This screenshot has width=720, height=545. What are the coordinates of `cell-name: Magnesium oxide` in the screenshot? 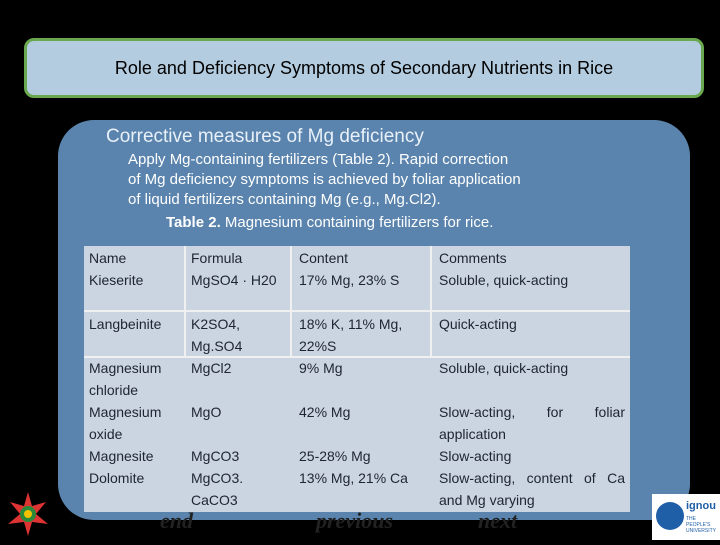 It's located at (125, 423).